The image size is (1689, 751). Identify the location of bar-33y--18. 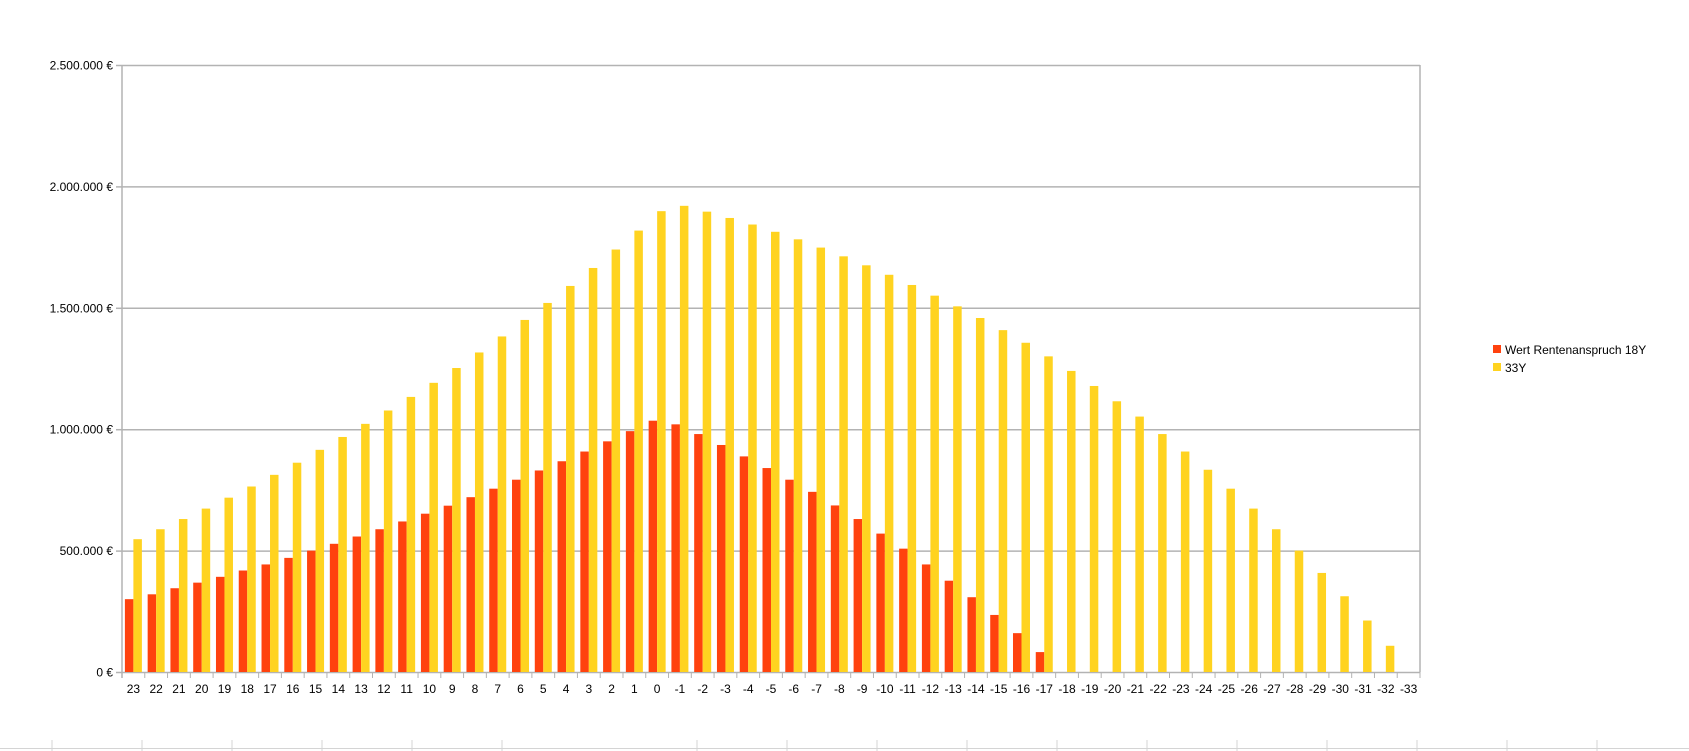
(1071, 521).